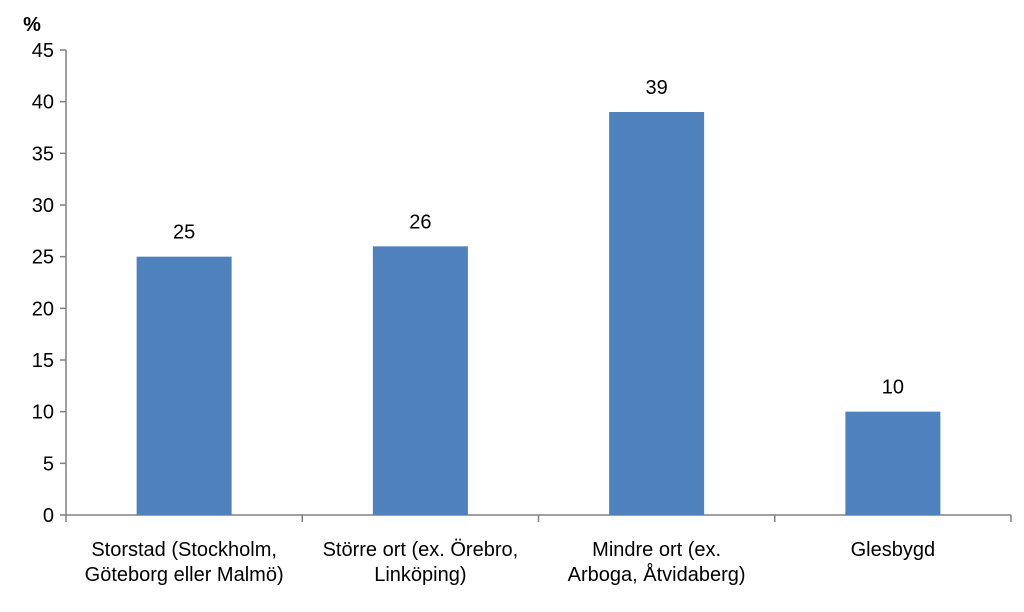  Describe the element at coordinates (43, 154) in the screenshot. I see `y-tick-label: 35` at that location.